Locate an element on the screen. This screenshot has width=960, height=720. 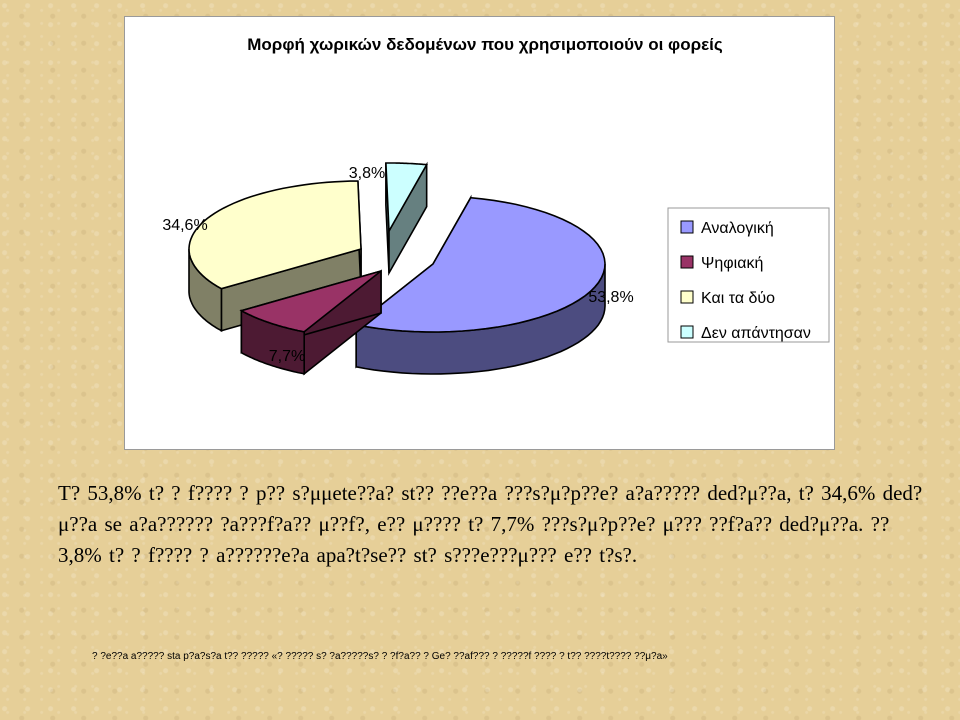
legend-label-3: Και τα δύο is located at coordinates (738, 298).